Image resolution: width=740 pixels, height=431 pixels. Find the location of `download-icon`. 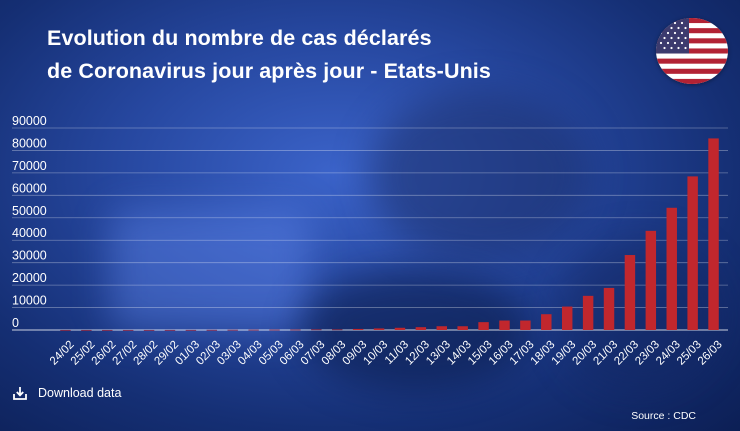

download-icon is located at coordinates (20, 393).